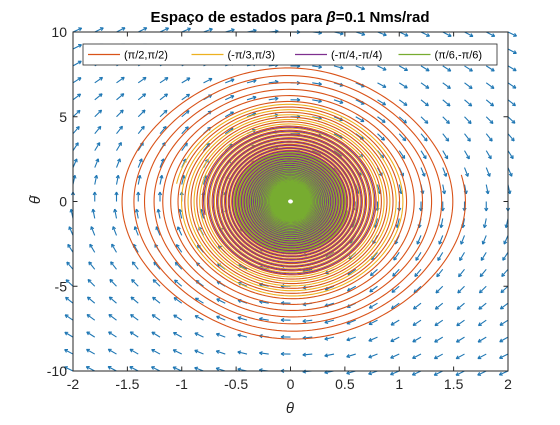 The width and height of the screenshot is (560, 425). Describe the element at coordinates (73, 384) in the screenshot. I see `x-tick-label: -2` at that location.